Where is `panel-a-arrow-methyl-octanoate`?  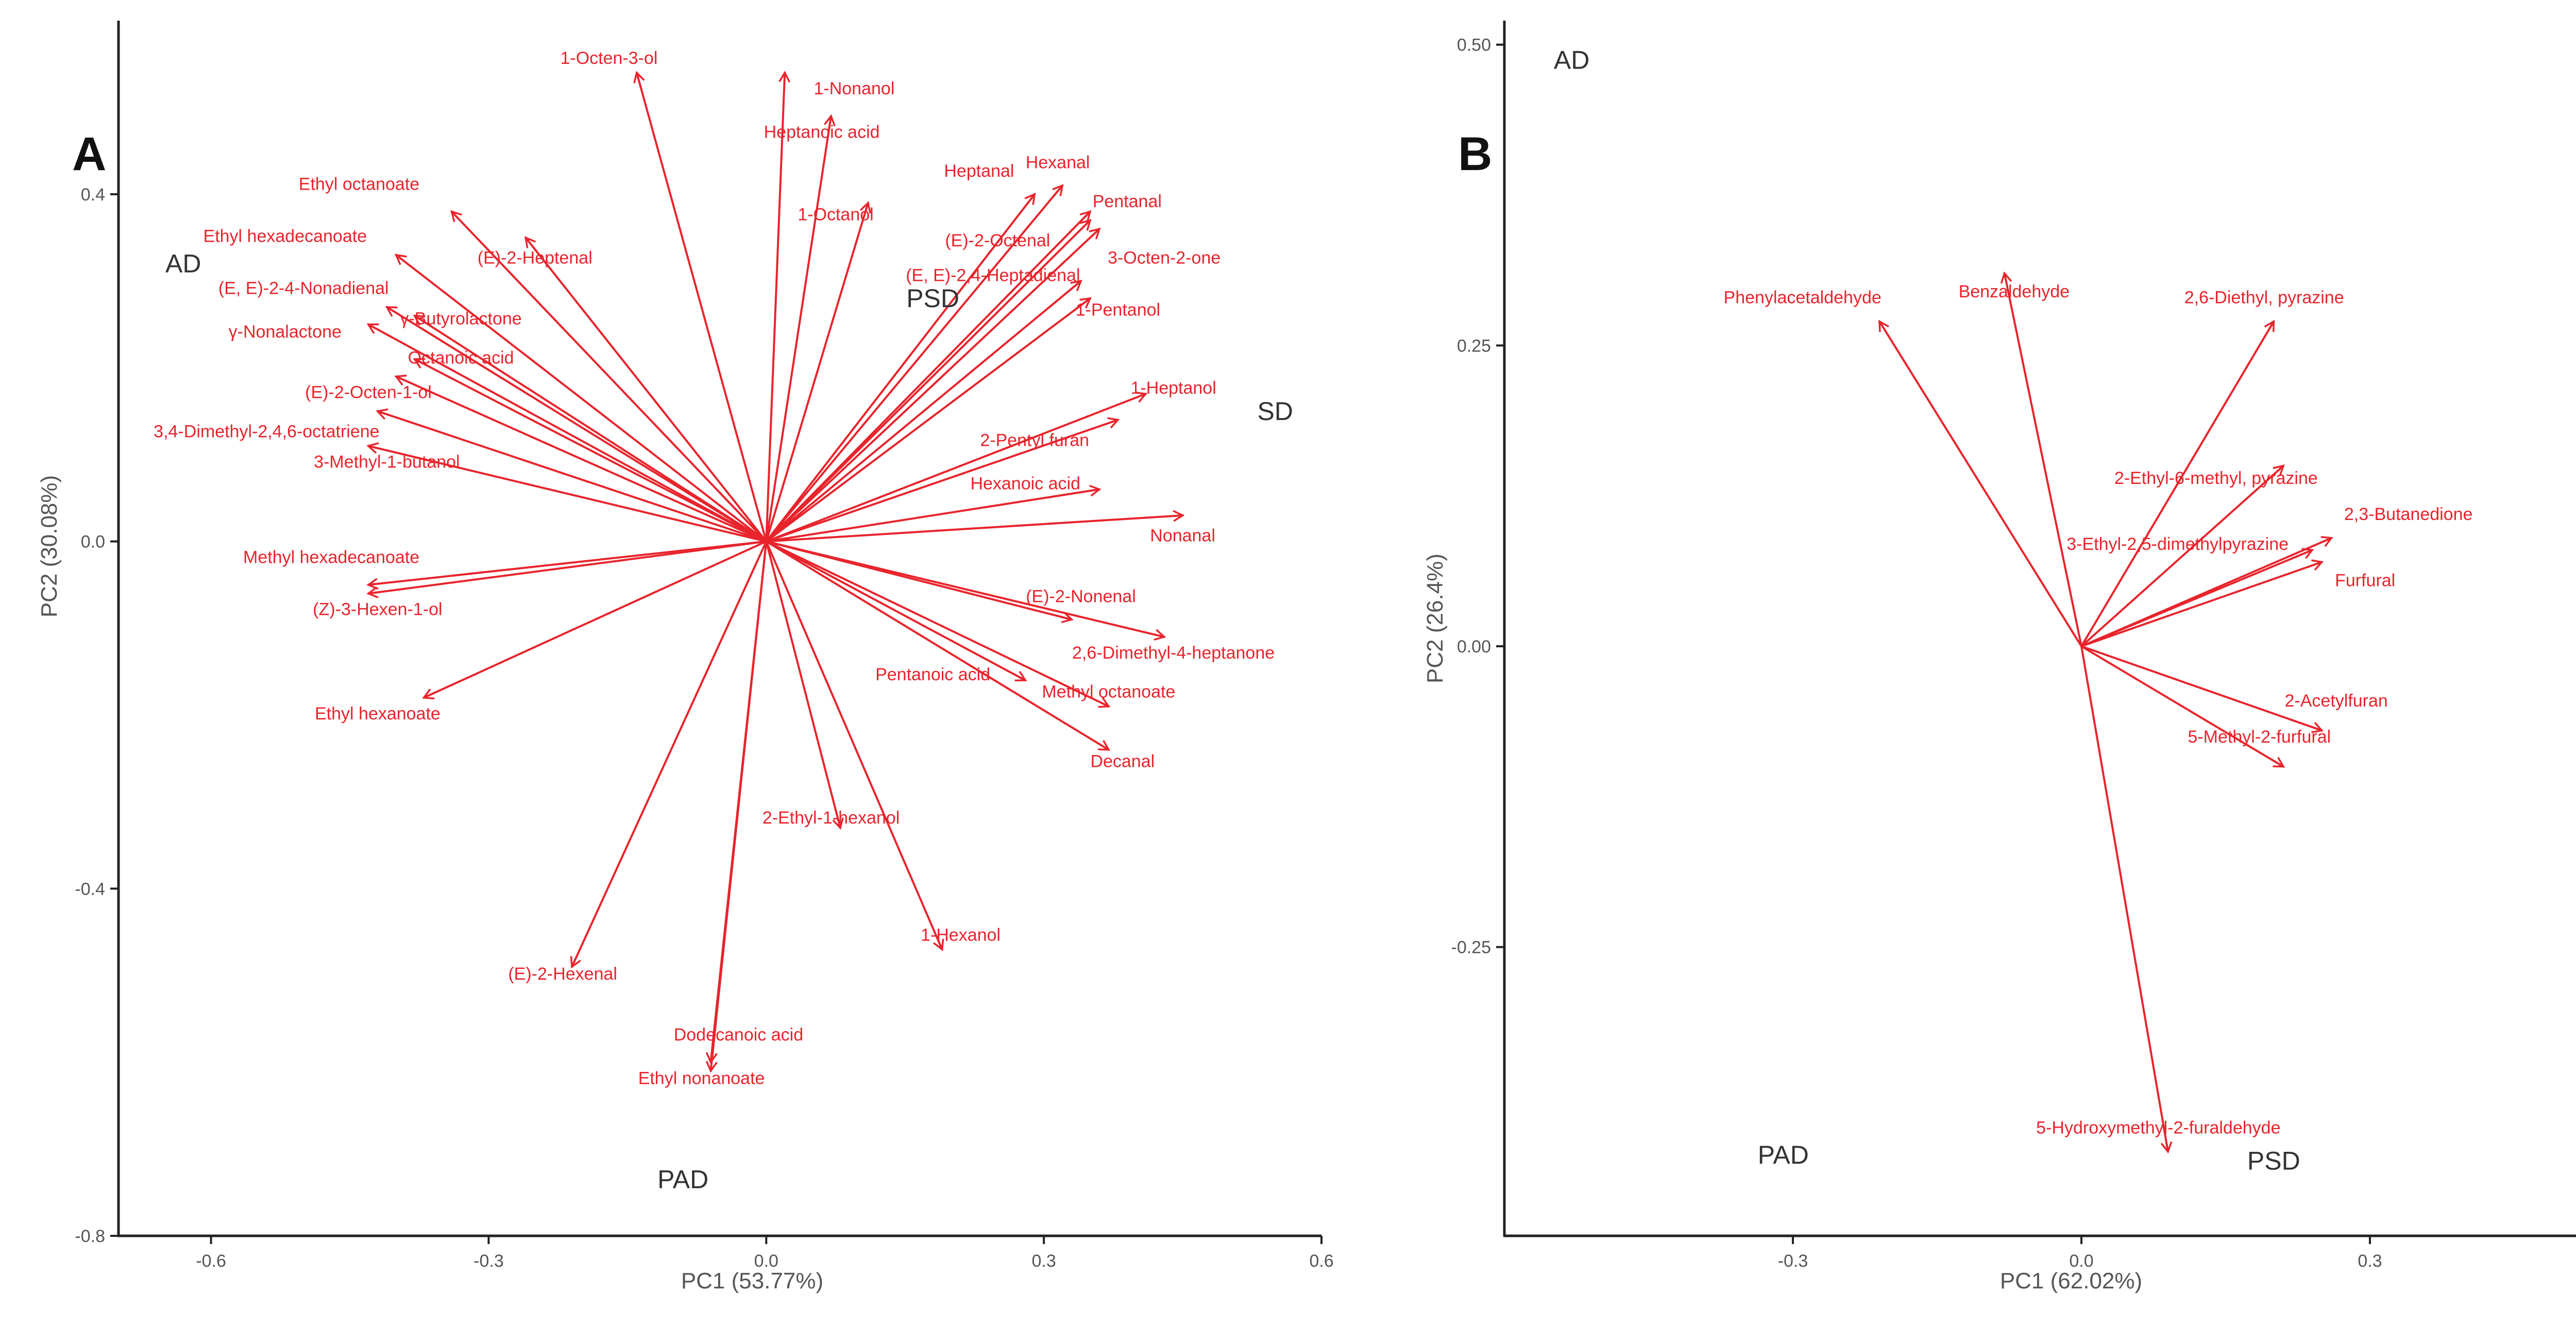 panel-a-arrow-methyl-octanoate is located at coordinates (938, 624).